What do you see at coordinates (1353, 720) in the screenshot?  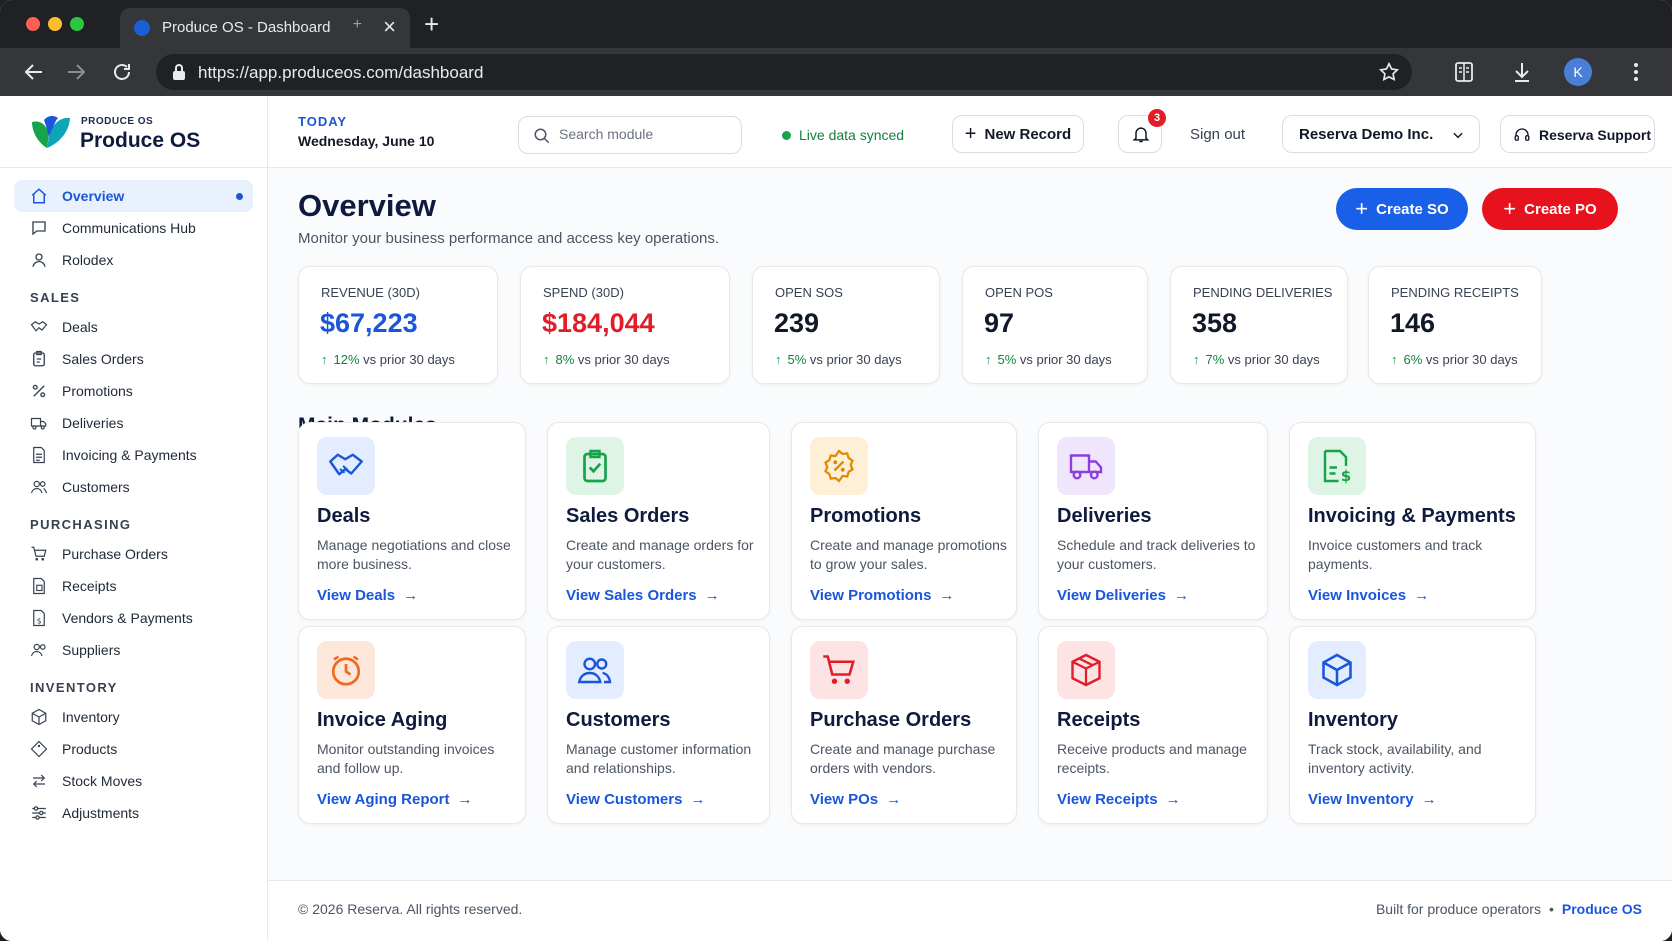 I see `module-title: Inventory` at bounding box center [1353, 720].